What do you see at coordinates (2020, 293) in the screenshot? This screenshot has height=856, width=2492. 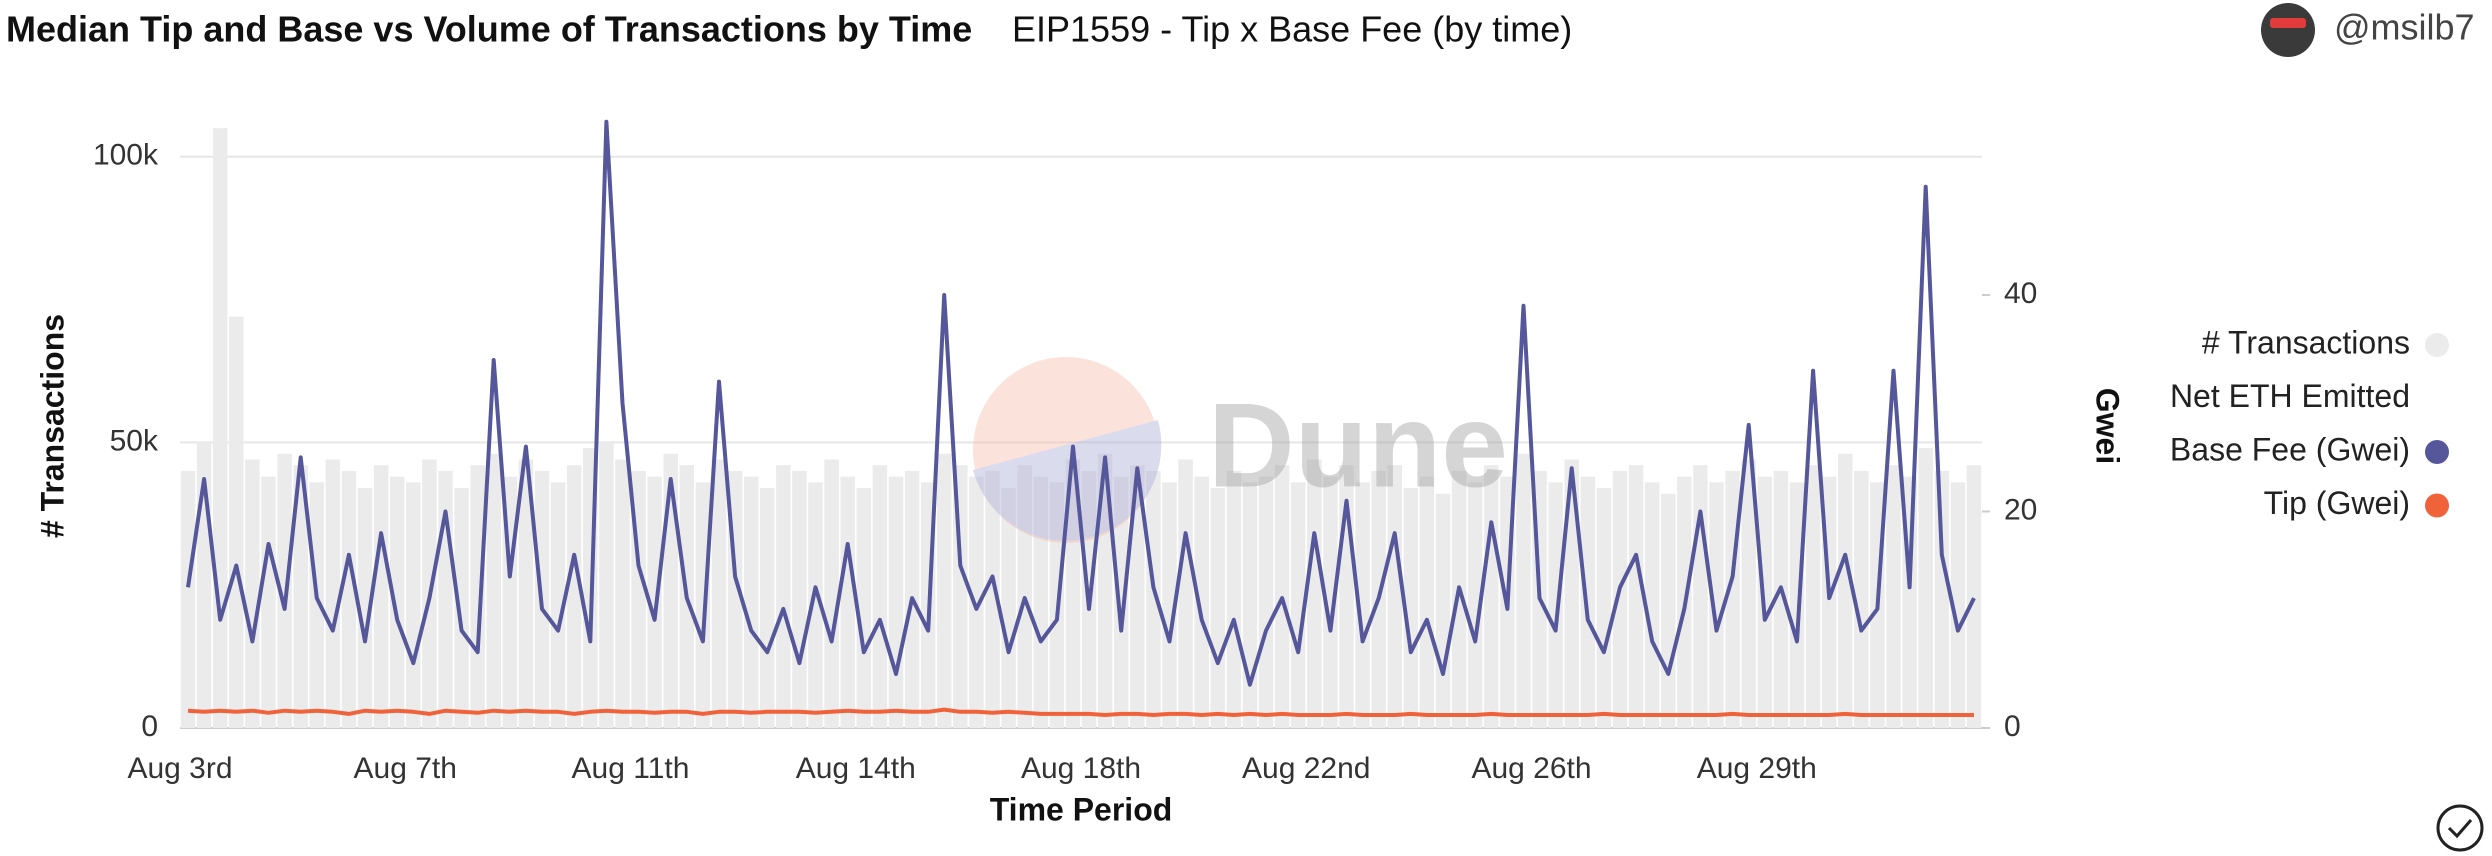 I see `y2-tick-label: 40` at bounding box center [2020, 293].